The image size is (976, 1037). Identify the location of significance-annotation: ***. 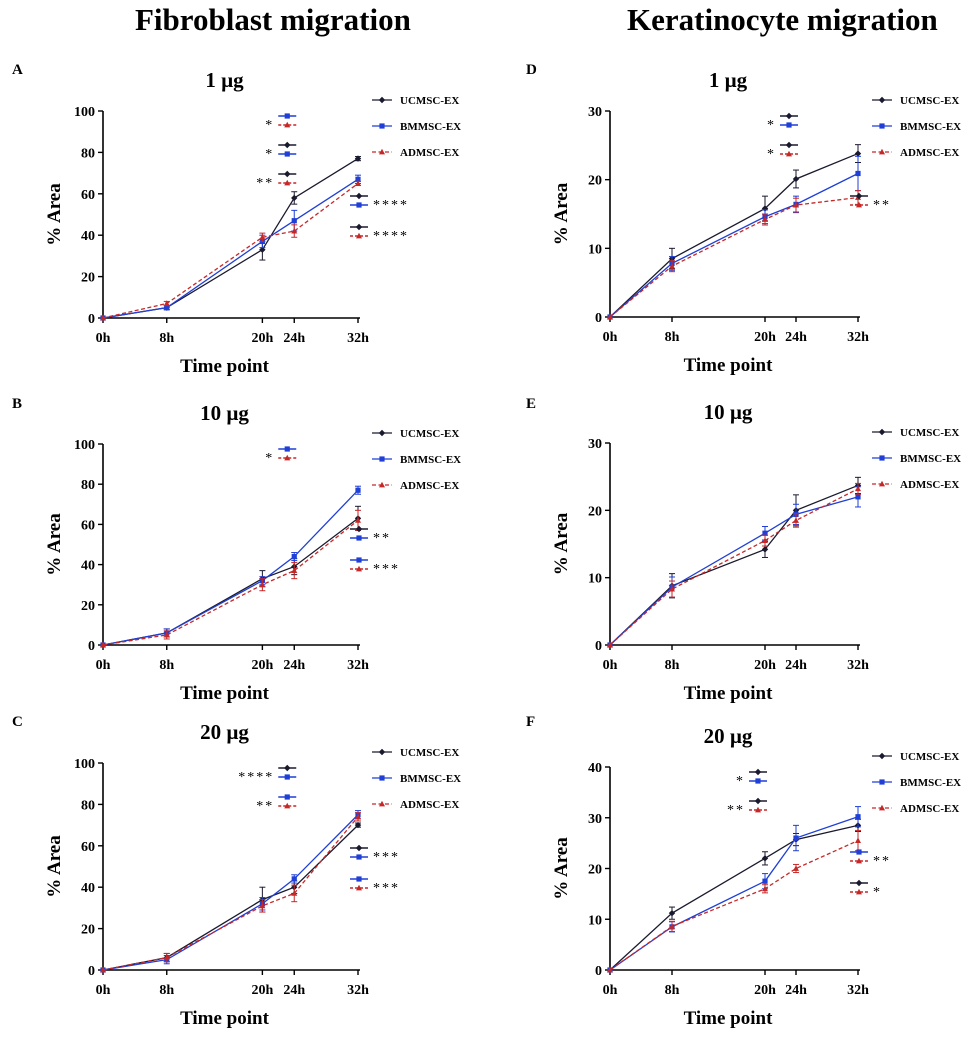
(374, 886).